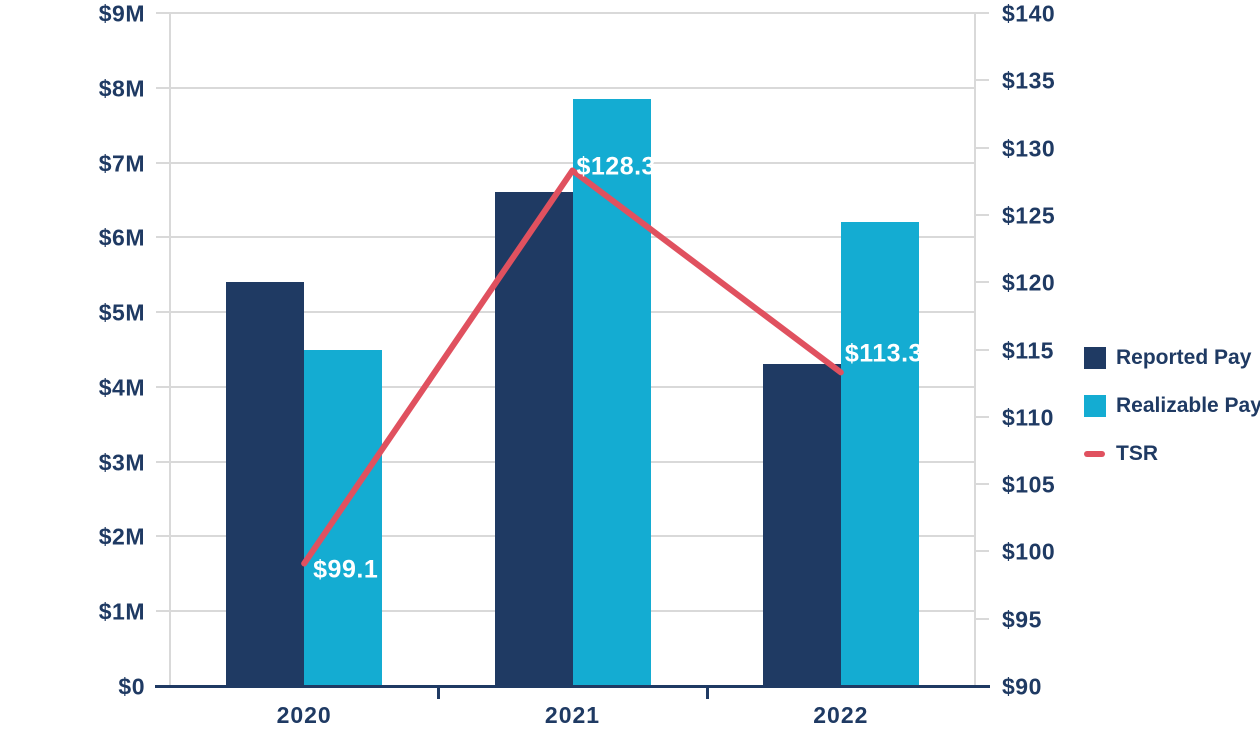  Describe the element at coordinates (170, 349) in the screenshot. I see `plot-border-left` at that location.